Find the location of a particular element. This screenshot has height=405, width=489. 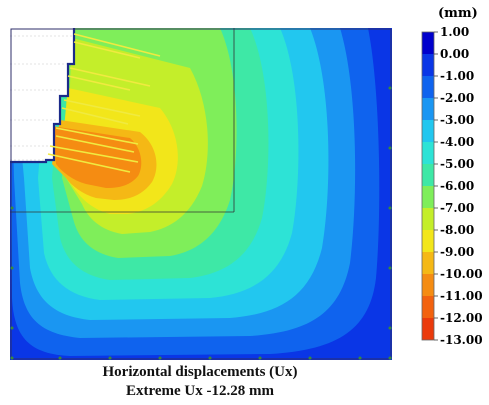

contour-band is located at coordinates (97, 157).